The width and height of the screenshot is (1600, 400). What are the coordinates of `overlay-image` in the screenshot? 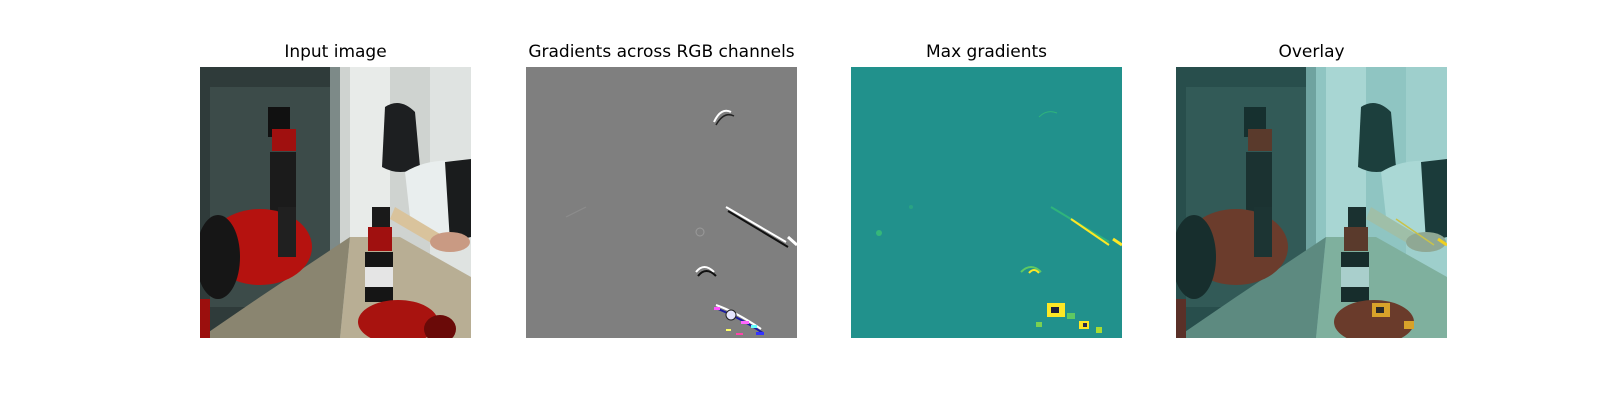 It's located at (1311, 202).